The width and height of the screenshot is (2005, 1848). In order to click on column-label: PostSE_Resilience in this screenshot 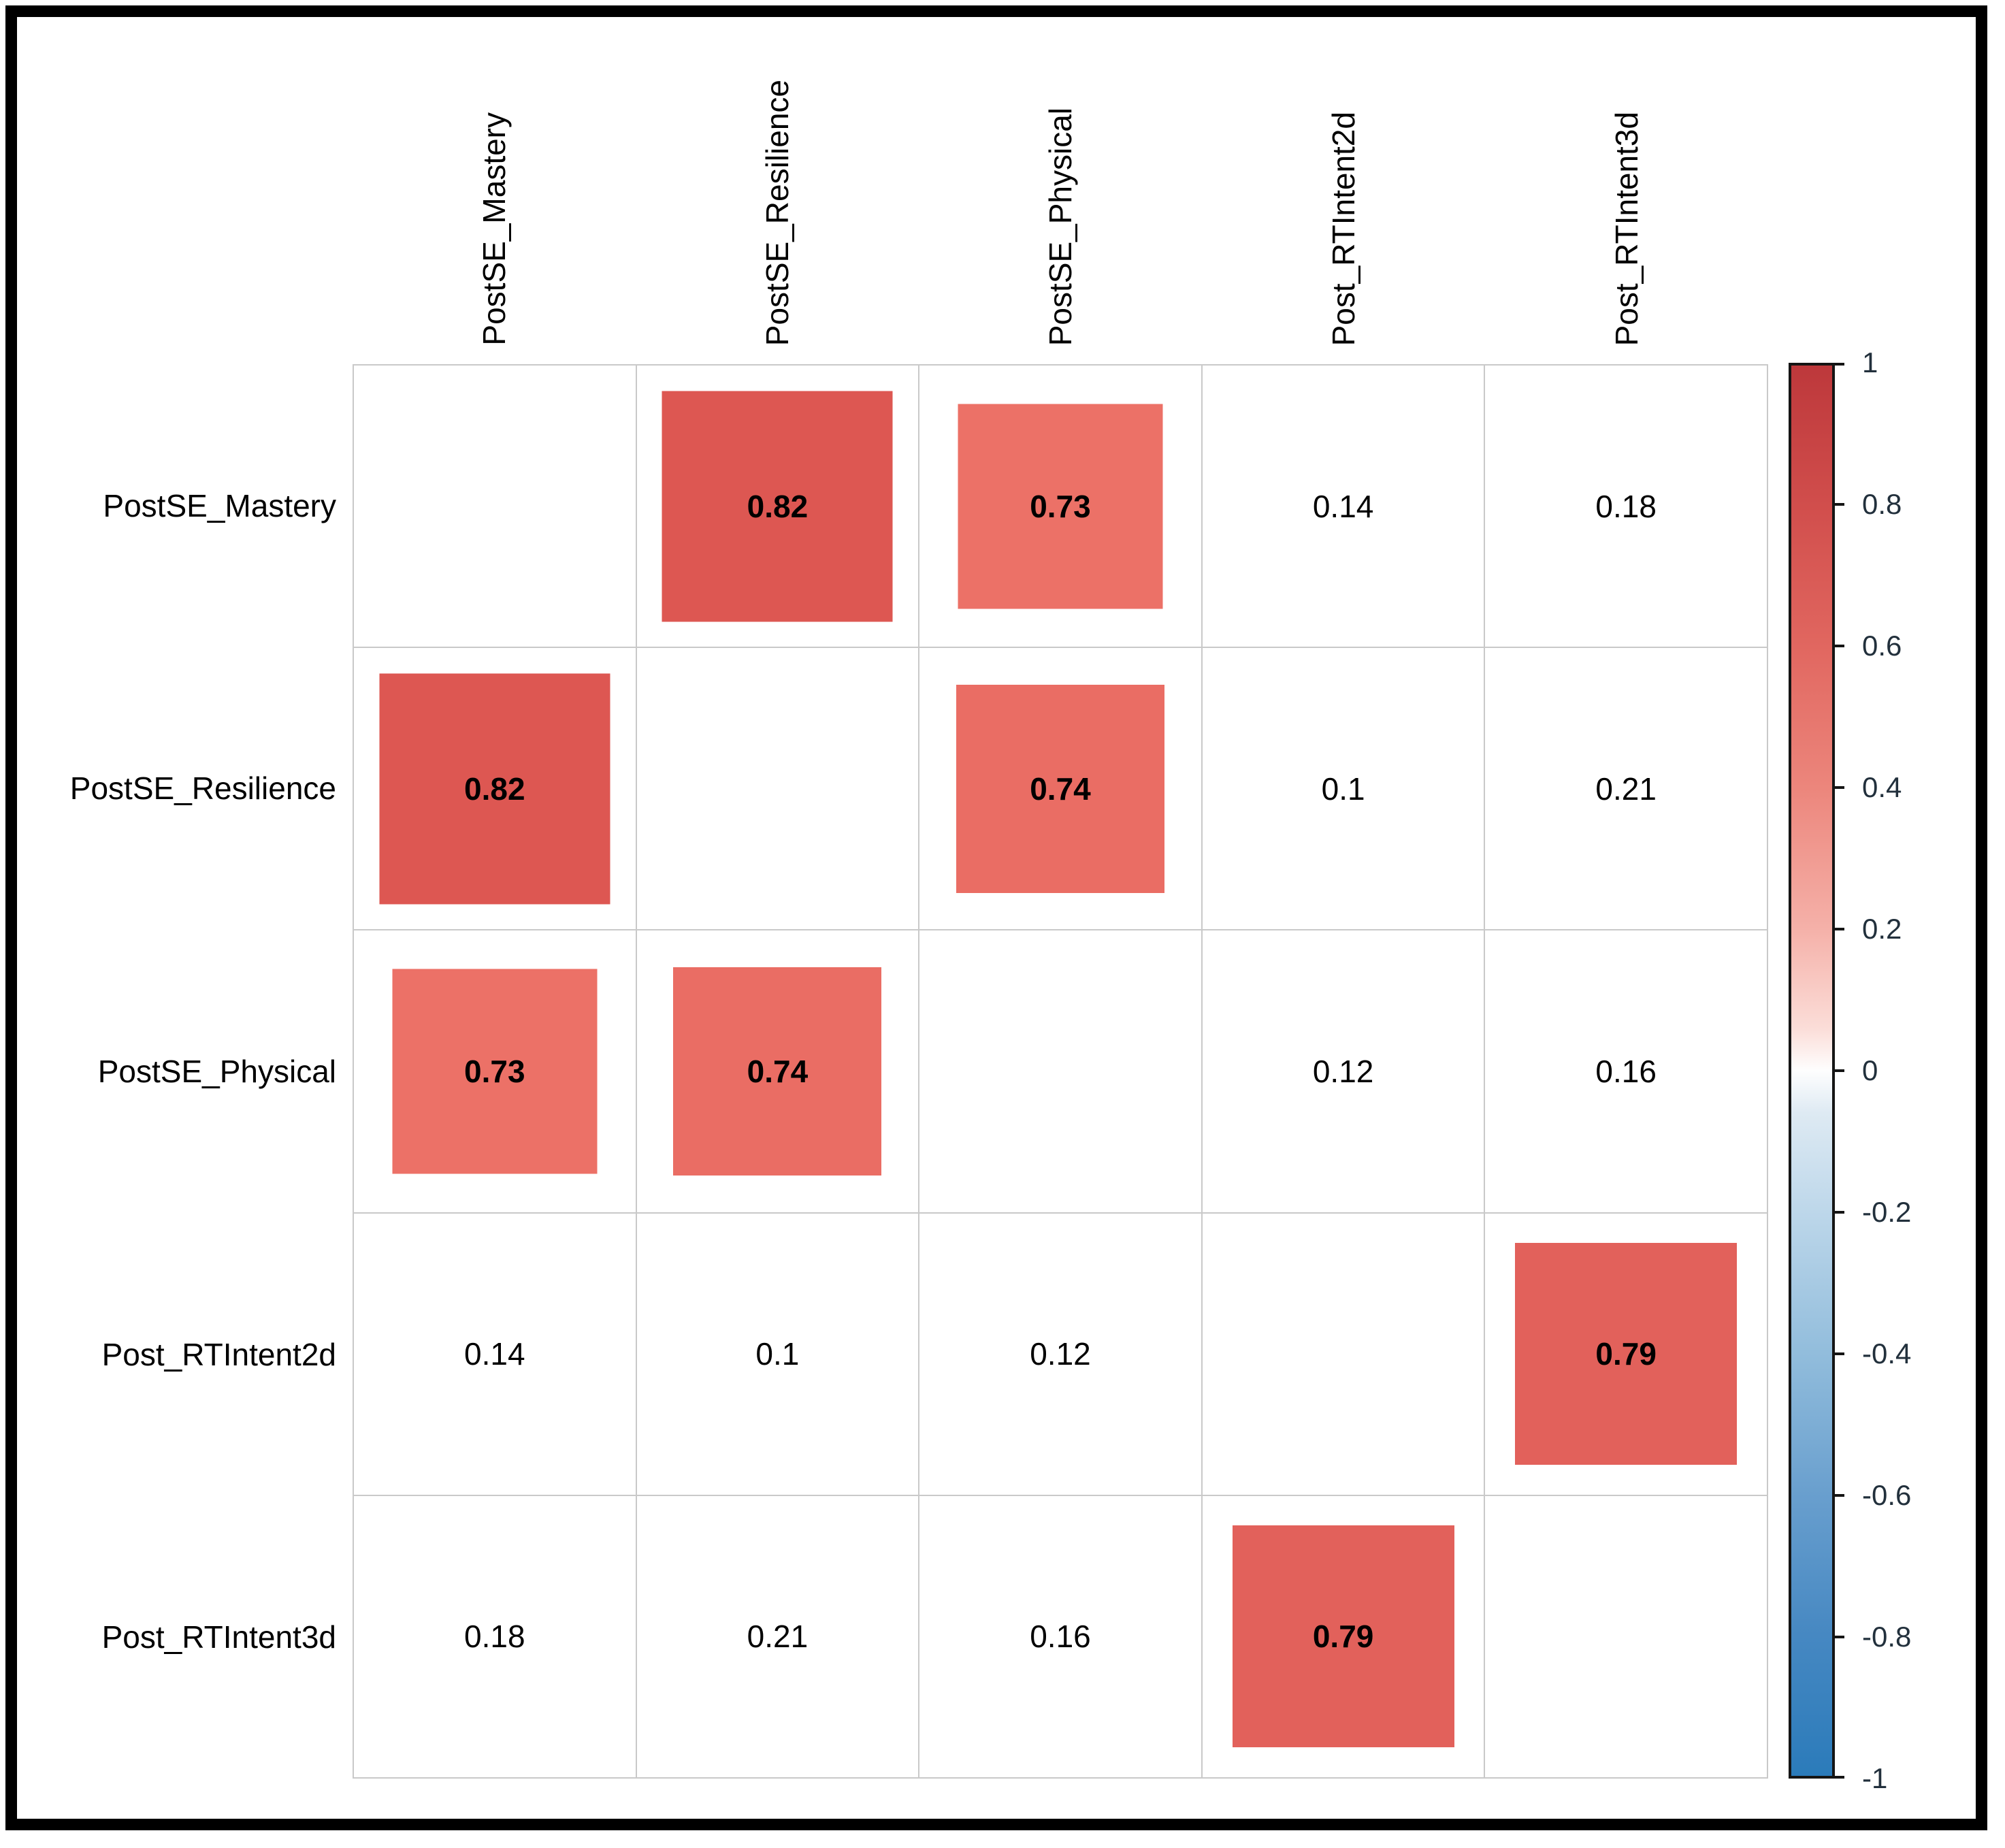, I will do `click(777, 212)`.